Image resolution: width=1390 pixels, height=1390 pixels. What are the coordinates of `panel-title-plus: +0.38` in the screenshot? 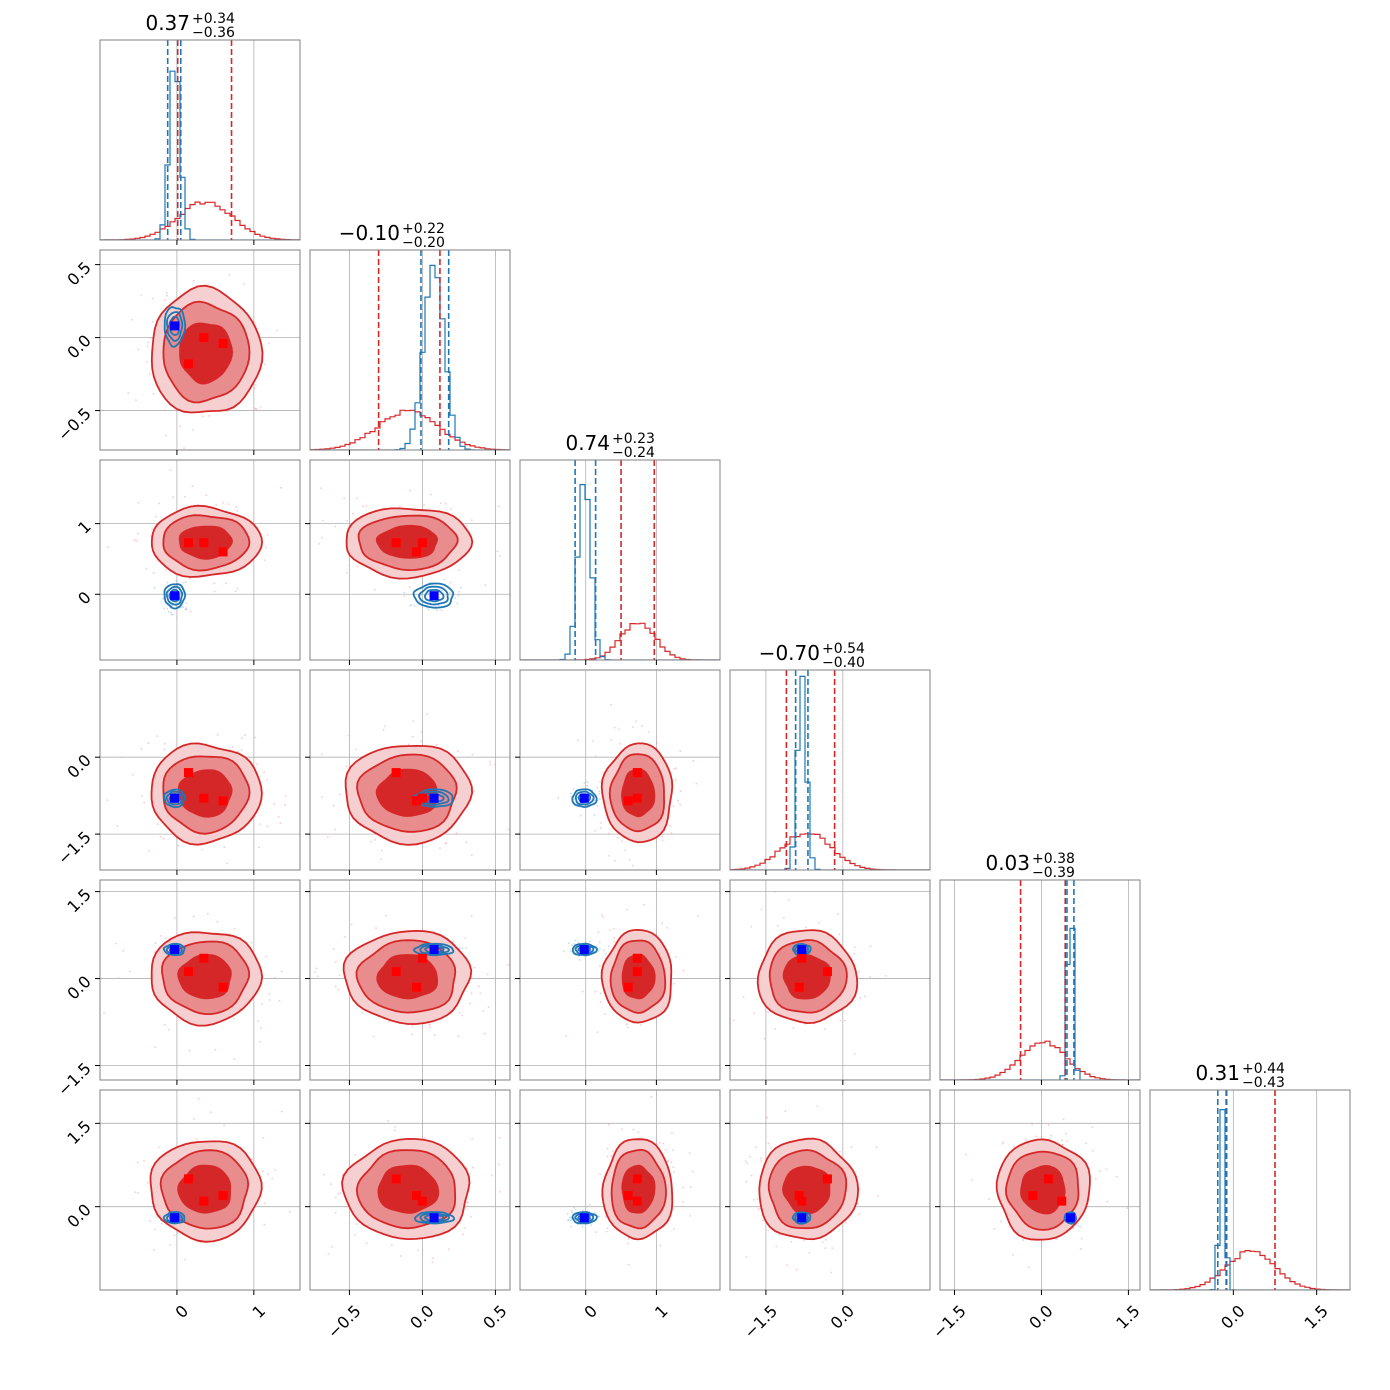 It's located at (1053, 859).